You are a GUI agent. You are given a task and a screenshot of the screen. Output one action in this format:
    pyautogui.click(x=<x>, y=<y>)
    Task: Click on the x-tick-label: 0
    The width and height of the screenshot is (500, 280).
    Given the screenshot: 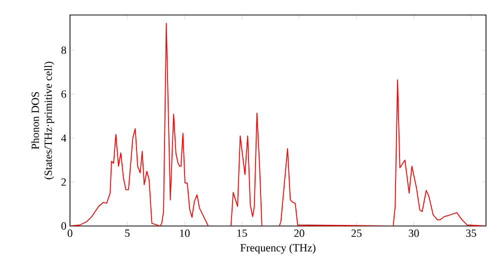 What is the action you would take?
    pyautogui.click(x=70, y=233)
    